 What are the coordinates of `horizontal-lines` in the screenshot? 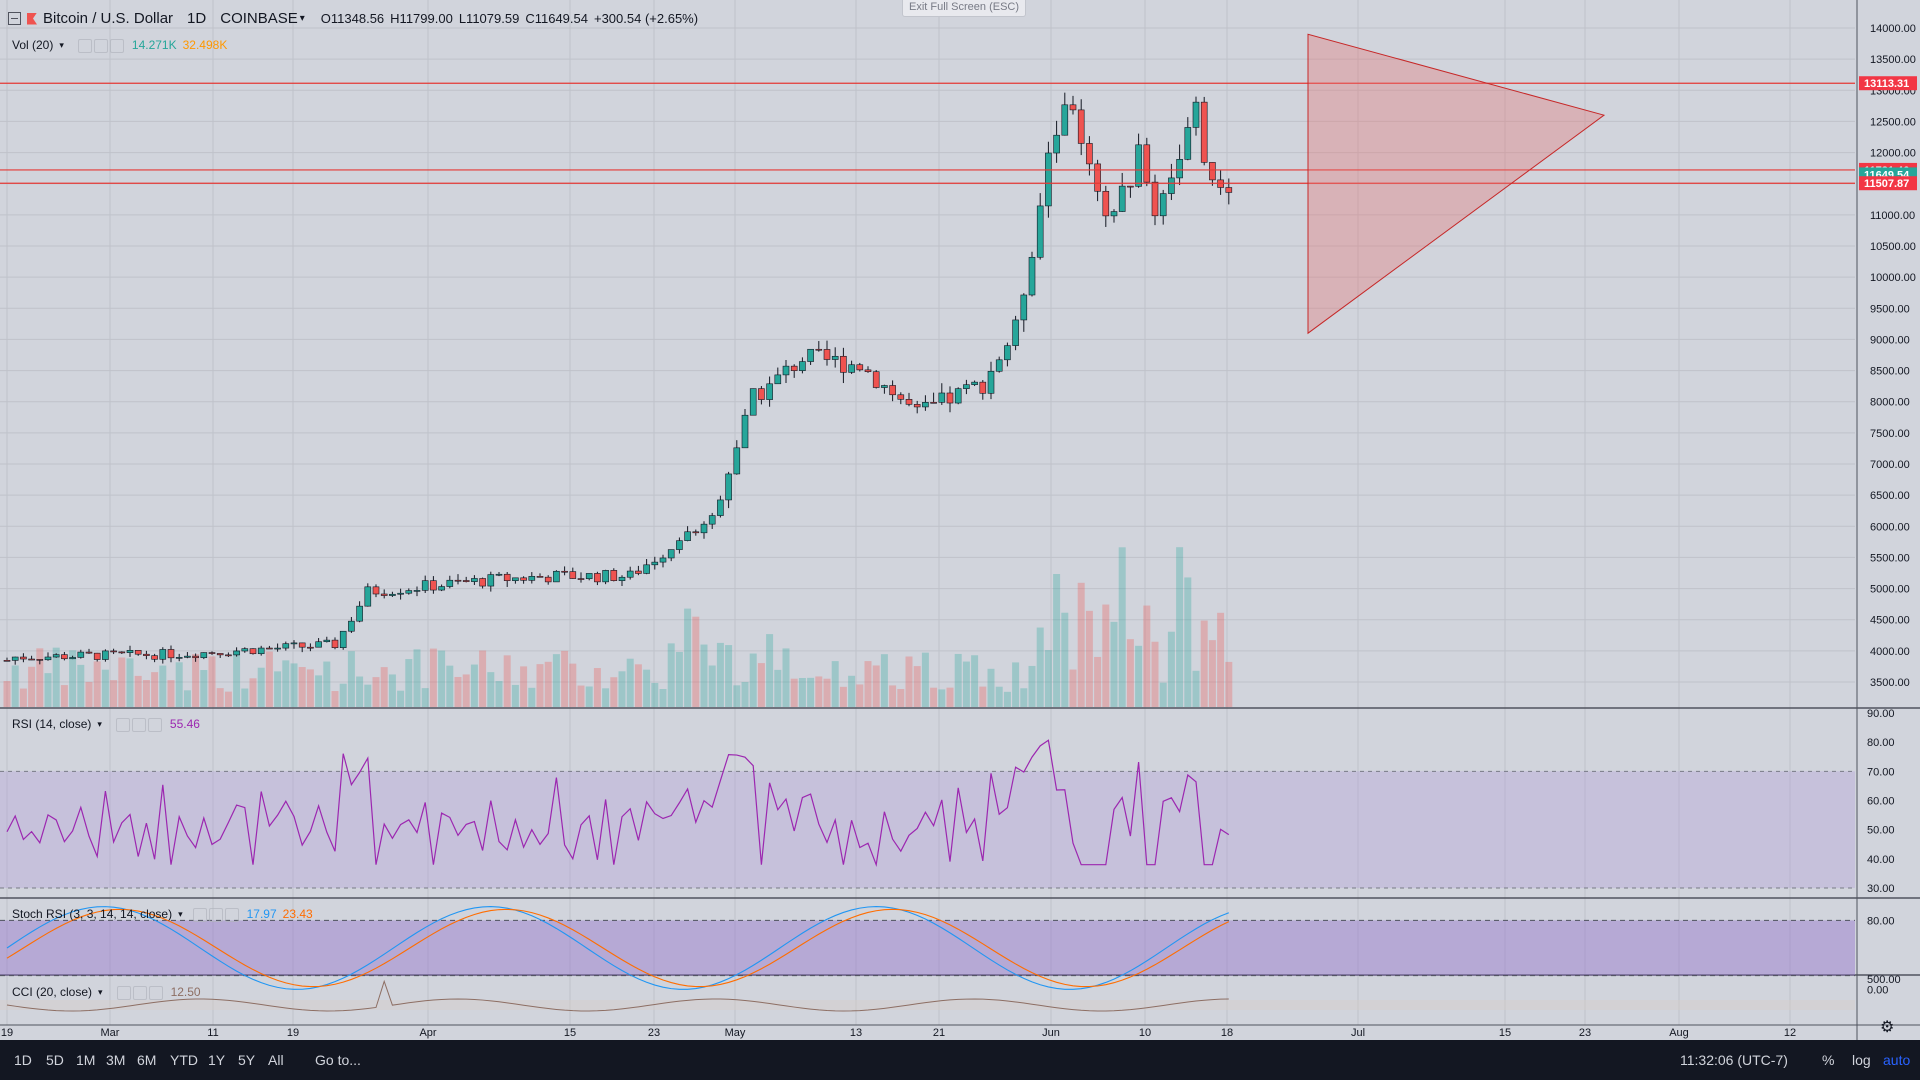 It's located at (927, 133).